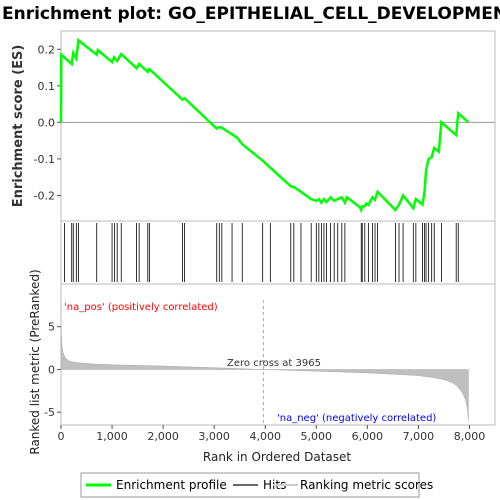 This screenshot has height=500, width=500. I want to click on x-tick-label: 3,000, so click(214, 436).